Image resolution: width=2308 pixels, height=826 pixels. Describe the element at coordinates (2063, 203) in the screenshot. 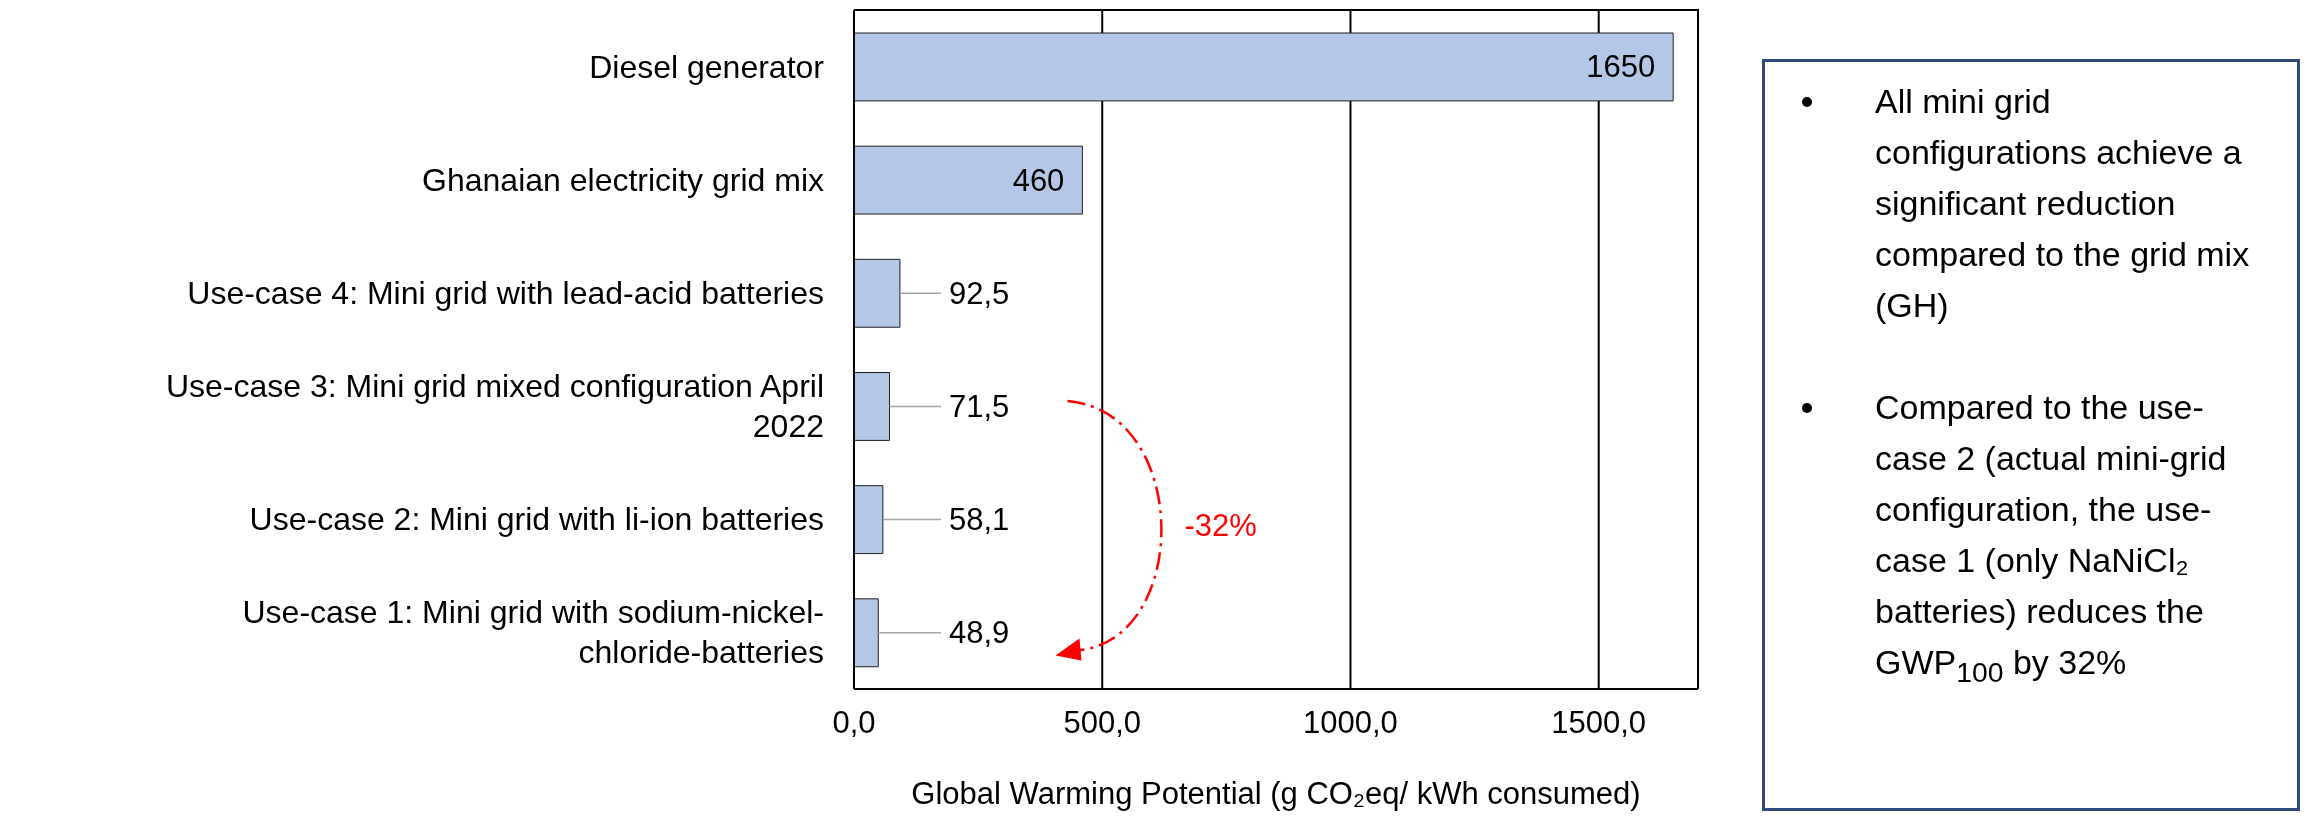

I see `text: All mini grid configurations achieve a significant reduction compared to the grid mix (GH)` at that location.